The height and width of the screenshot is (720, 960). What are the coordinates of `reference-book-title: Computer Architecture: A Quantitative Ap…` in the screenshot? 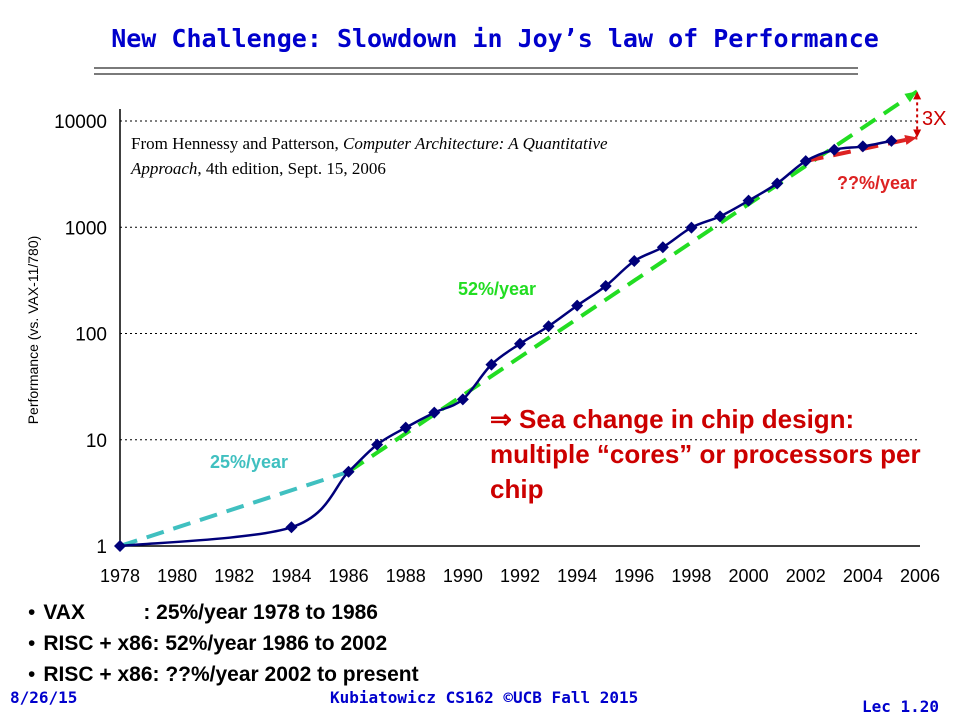 It's located at (369, 156).